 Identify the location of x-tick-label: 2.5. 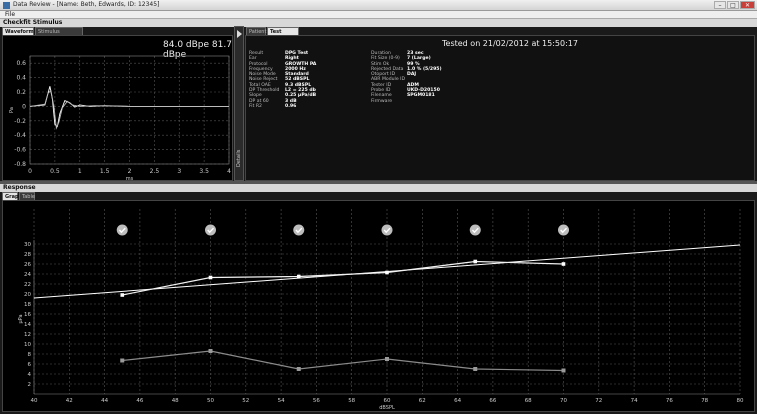
(155, 171).